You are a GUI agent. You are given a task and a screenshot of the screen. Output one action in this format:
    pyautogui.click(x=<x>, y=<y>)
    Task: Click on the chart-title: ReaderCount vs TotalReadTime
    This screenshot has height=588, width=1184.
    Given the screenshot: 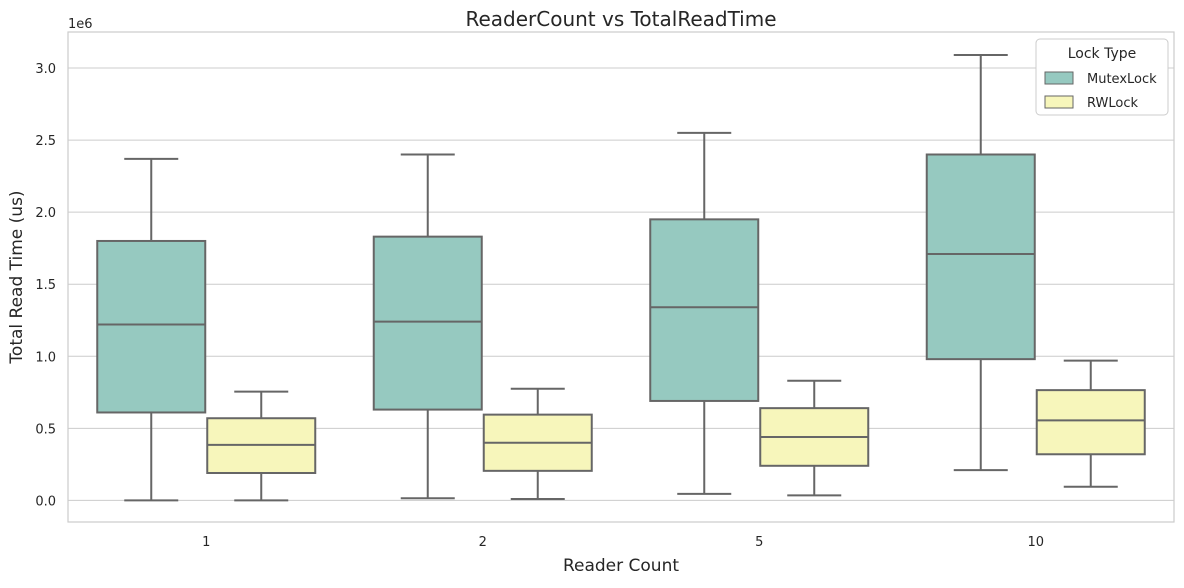 What is the action you would take?
    pyautogui.click(x=620, y=19)
    